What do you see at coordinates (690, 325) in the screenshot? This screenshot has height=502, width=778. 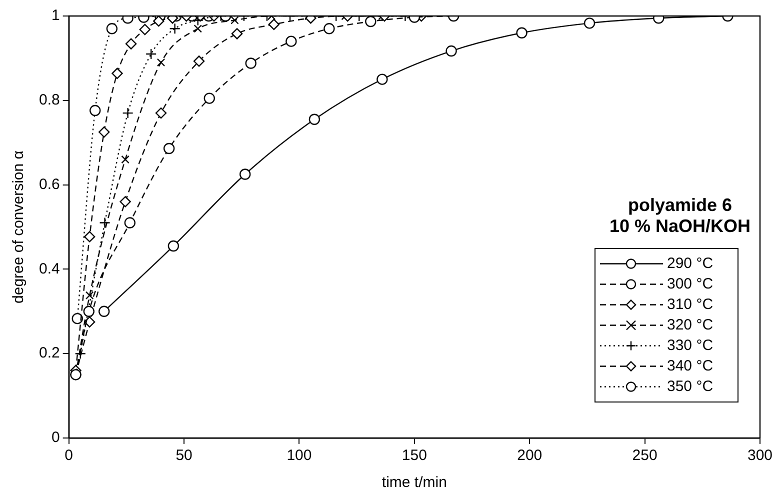 I see `legend-label: 320 °C` at bounding box center [690, 325].